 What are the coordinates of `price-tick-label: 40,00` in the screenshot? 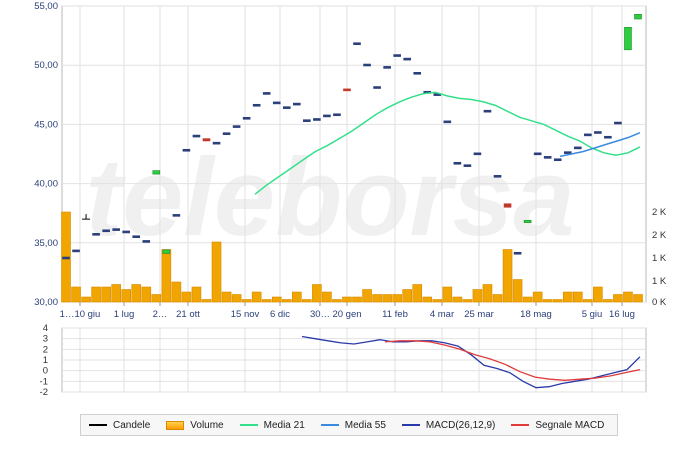 It's located at (46, 184).